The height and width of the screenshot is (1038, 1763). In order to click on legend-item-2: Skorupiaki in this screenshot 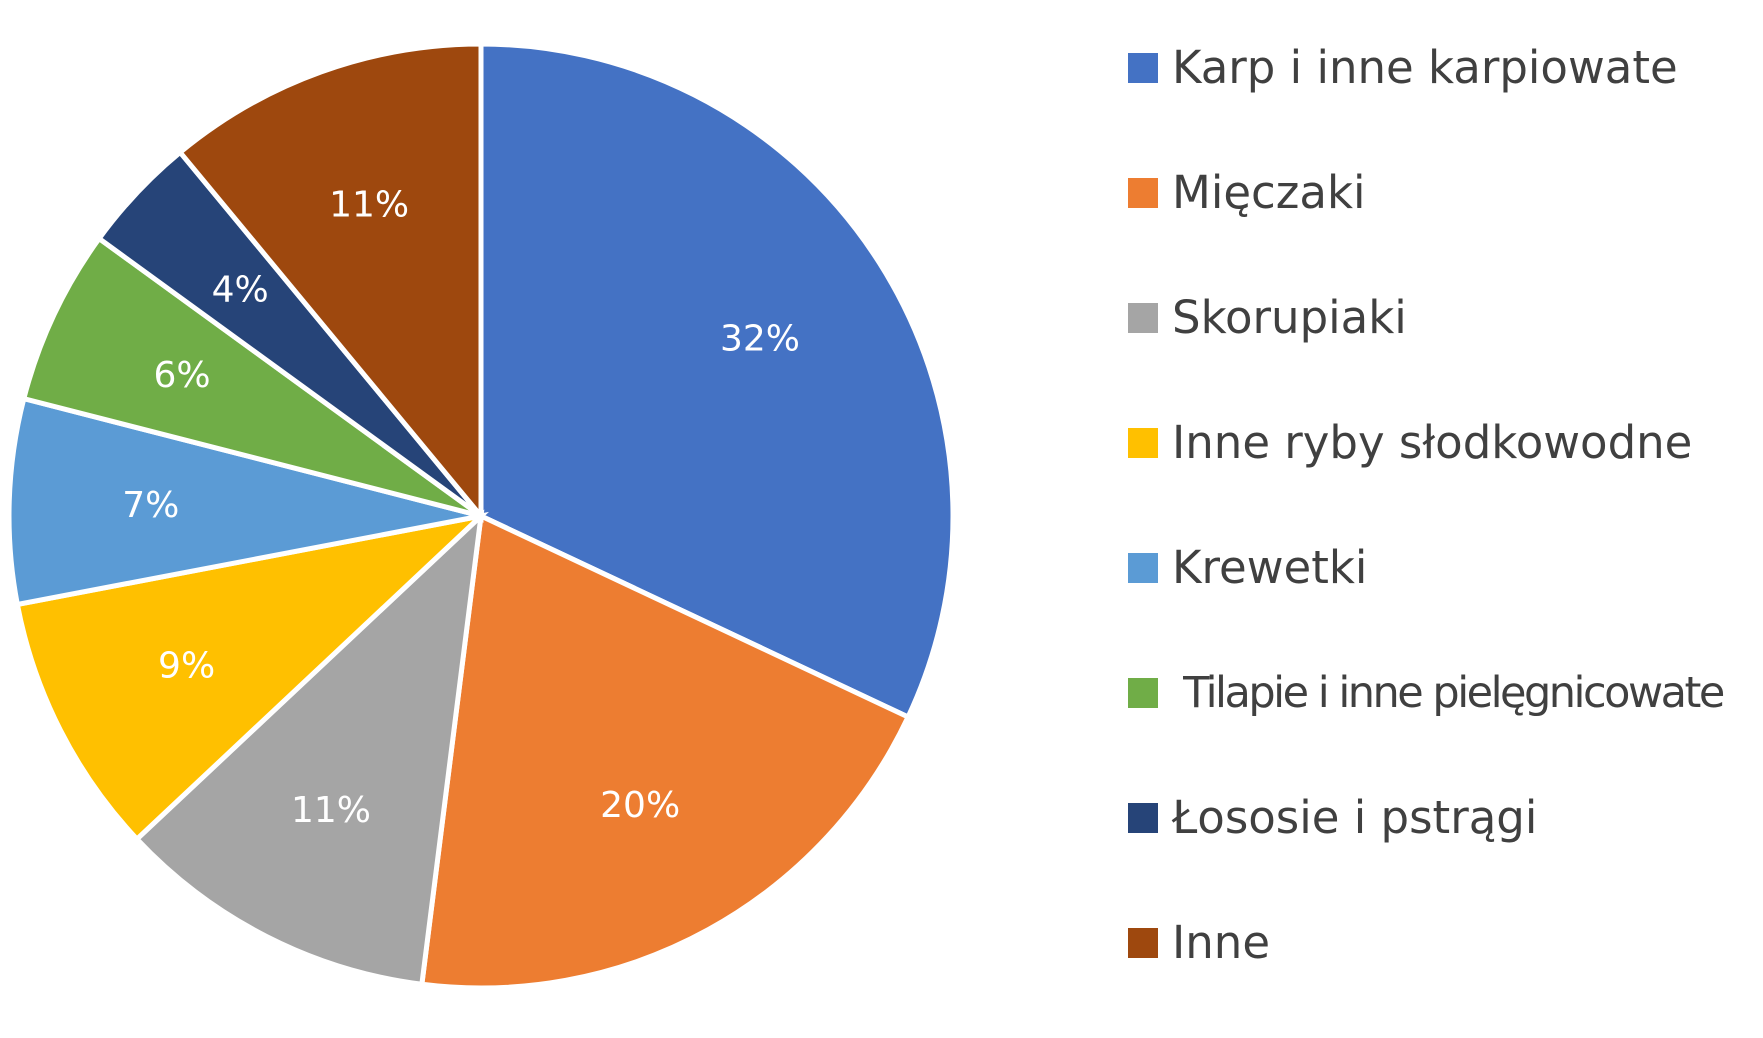, I will do `click(1443, 350)`.